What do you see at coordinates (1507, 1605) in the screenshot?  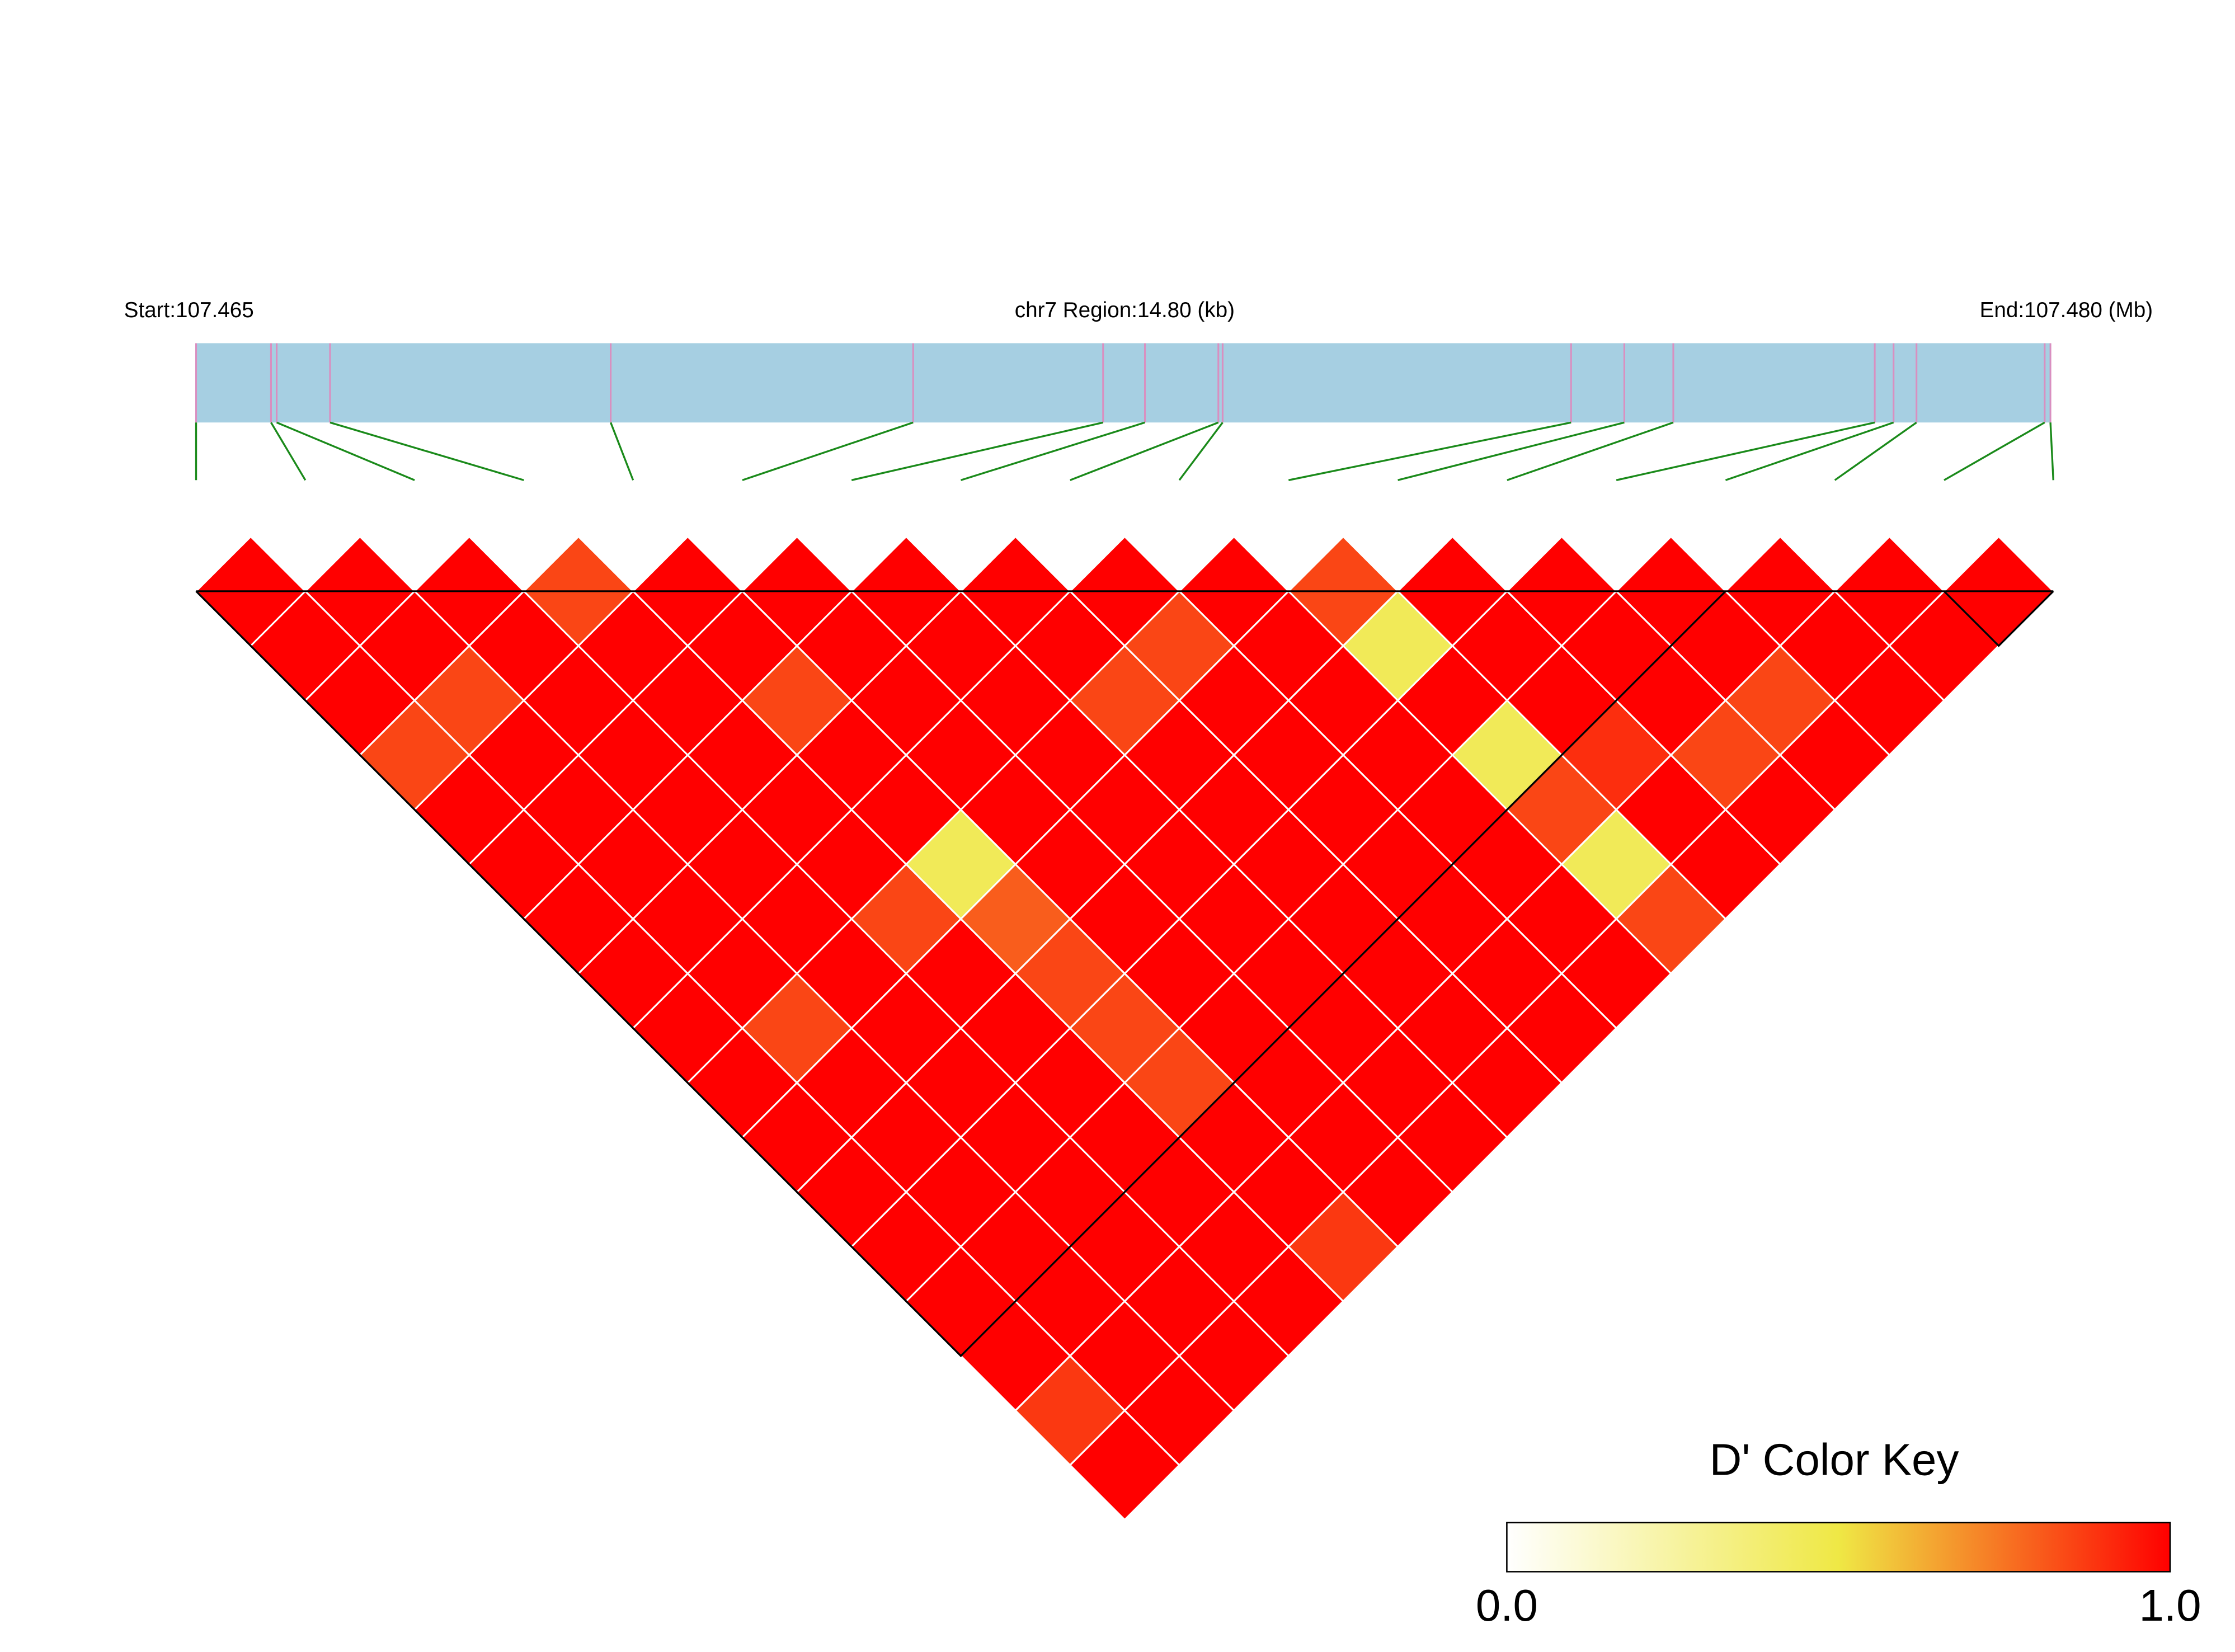 I see `key-tick-label: 0.0` at bounding box center [1507, 1605].